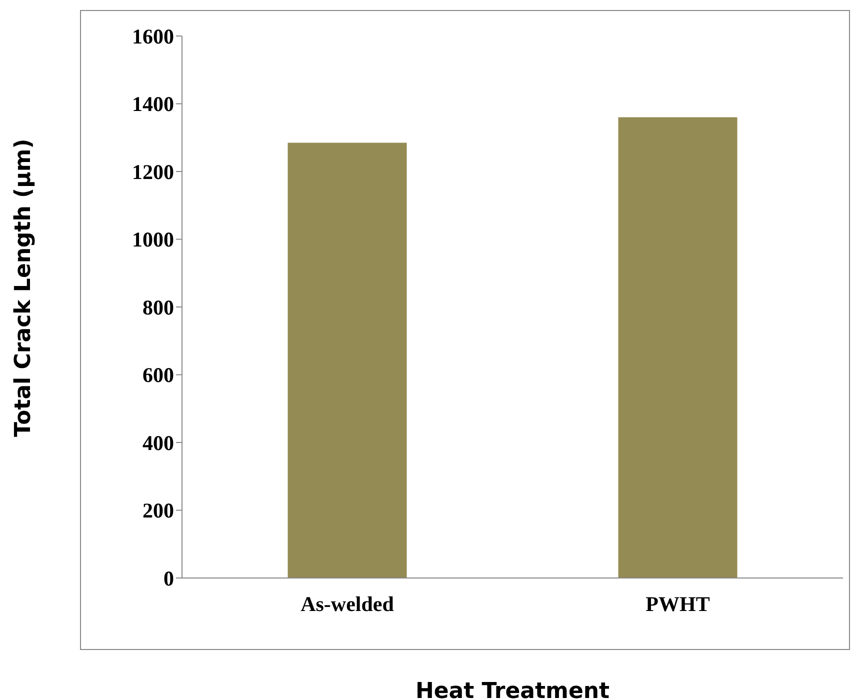 The image size is (861, 700). What do you see at coordinates (512, 689) in the screenshot?
I see `x-axis-title: Heat Treatment` at bounding box center [512, 689].